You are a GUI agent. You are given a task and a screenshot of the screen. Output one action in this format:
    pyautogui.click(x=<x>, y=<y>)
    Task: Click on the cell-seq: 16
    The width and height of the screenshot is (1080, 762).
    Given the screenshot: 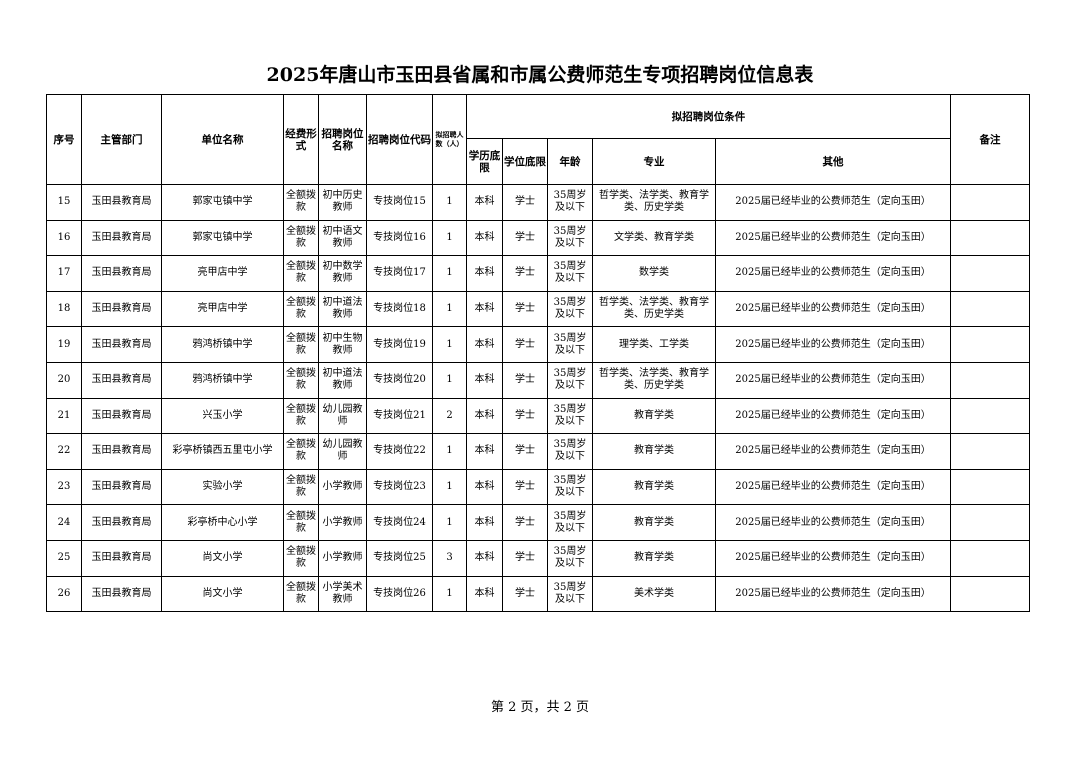 What is the action you would take?
    pyautogui.click(x=64, y=238)
    